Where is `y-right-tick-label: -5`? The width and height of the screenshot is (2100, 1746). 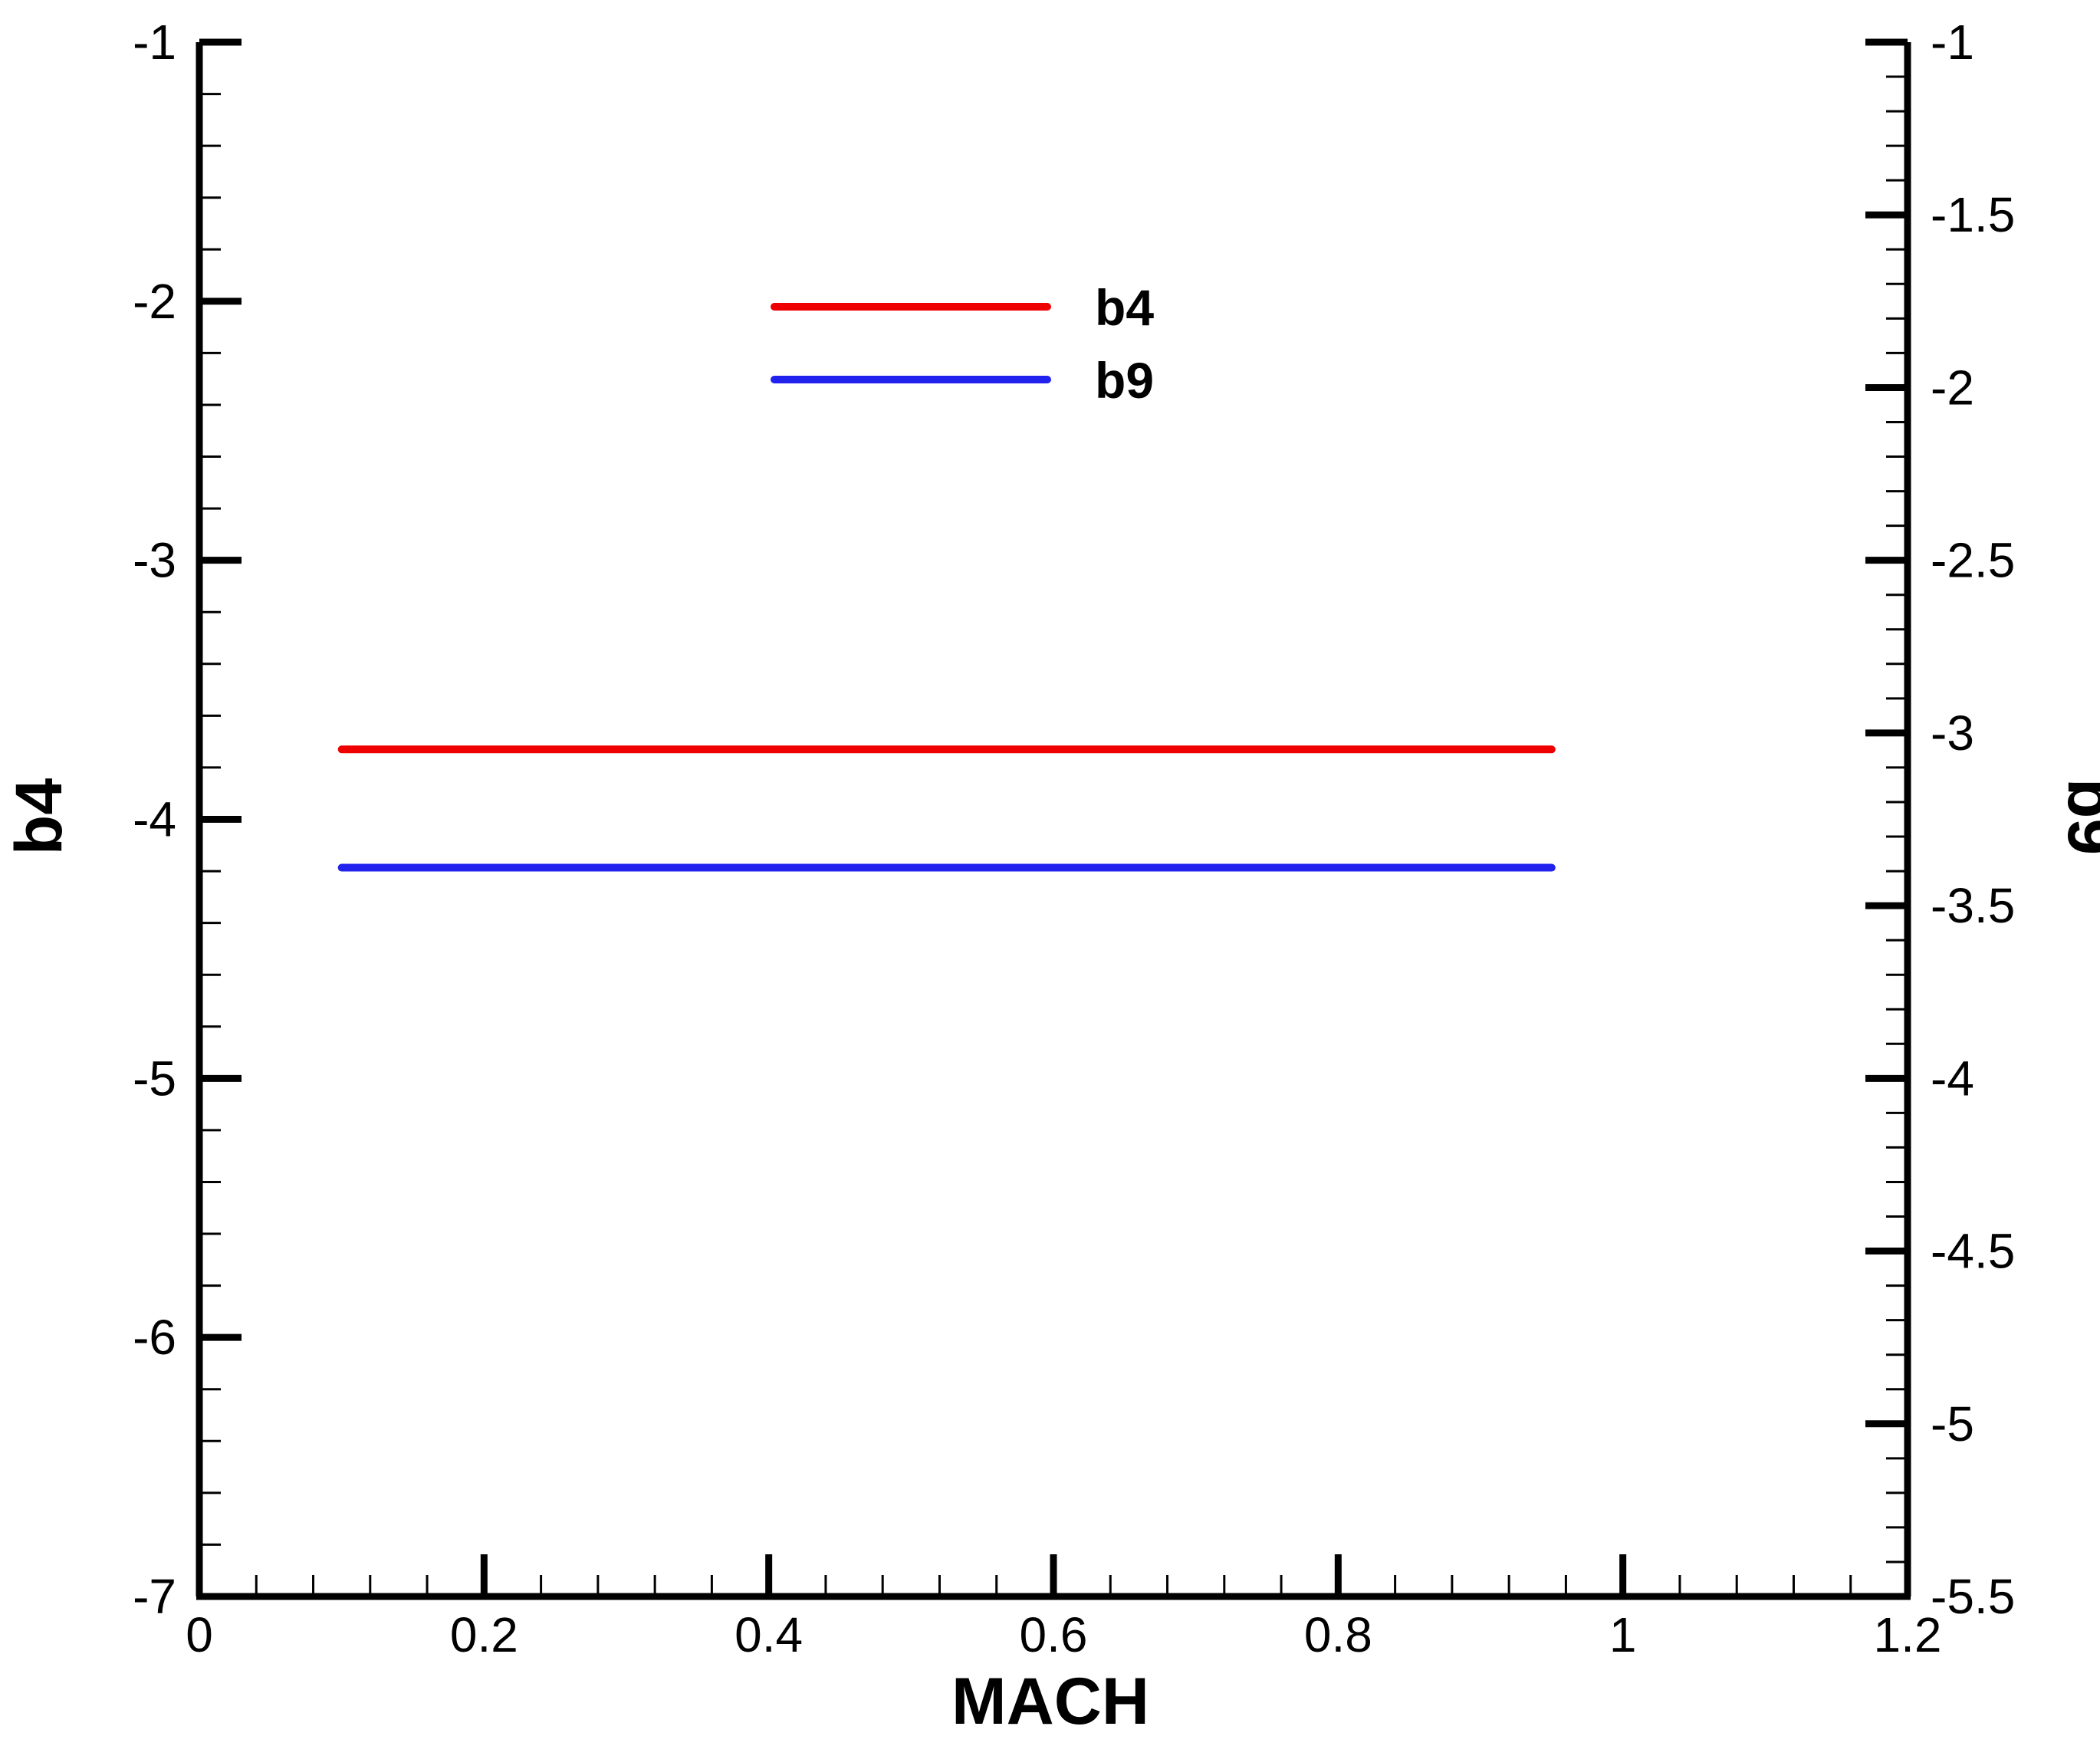 y-right-tick-label: -5 is located at coordinates (1953, 1424).